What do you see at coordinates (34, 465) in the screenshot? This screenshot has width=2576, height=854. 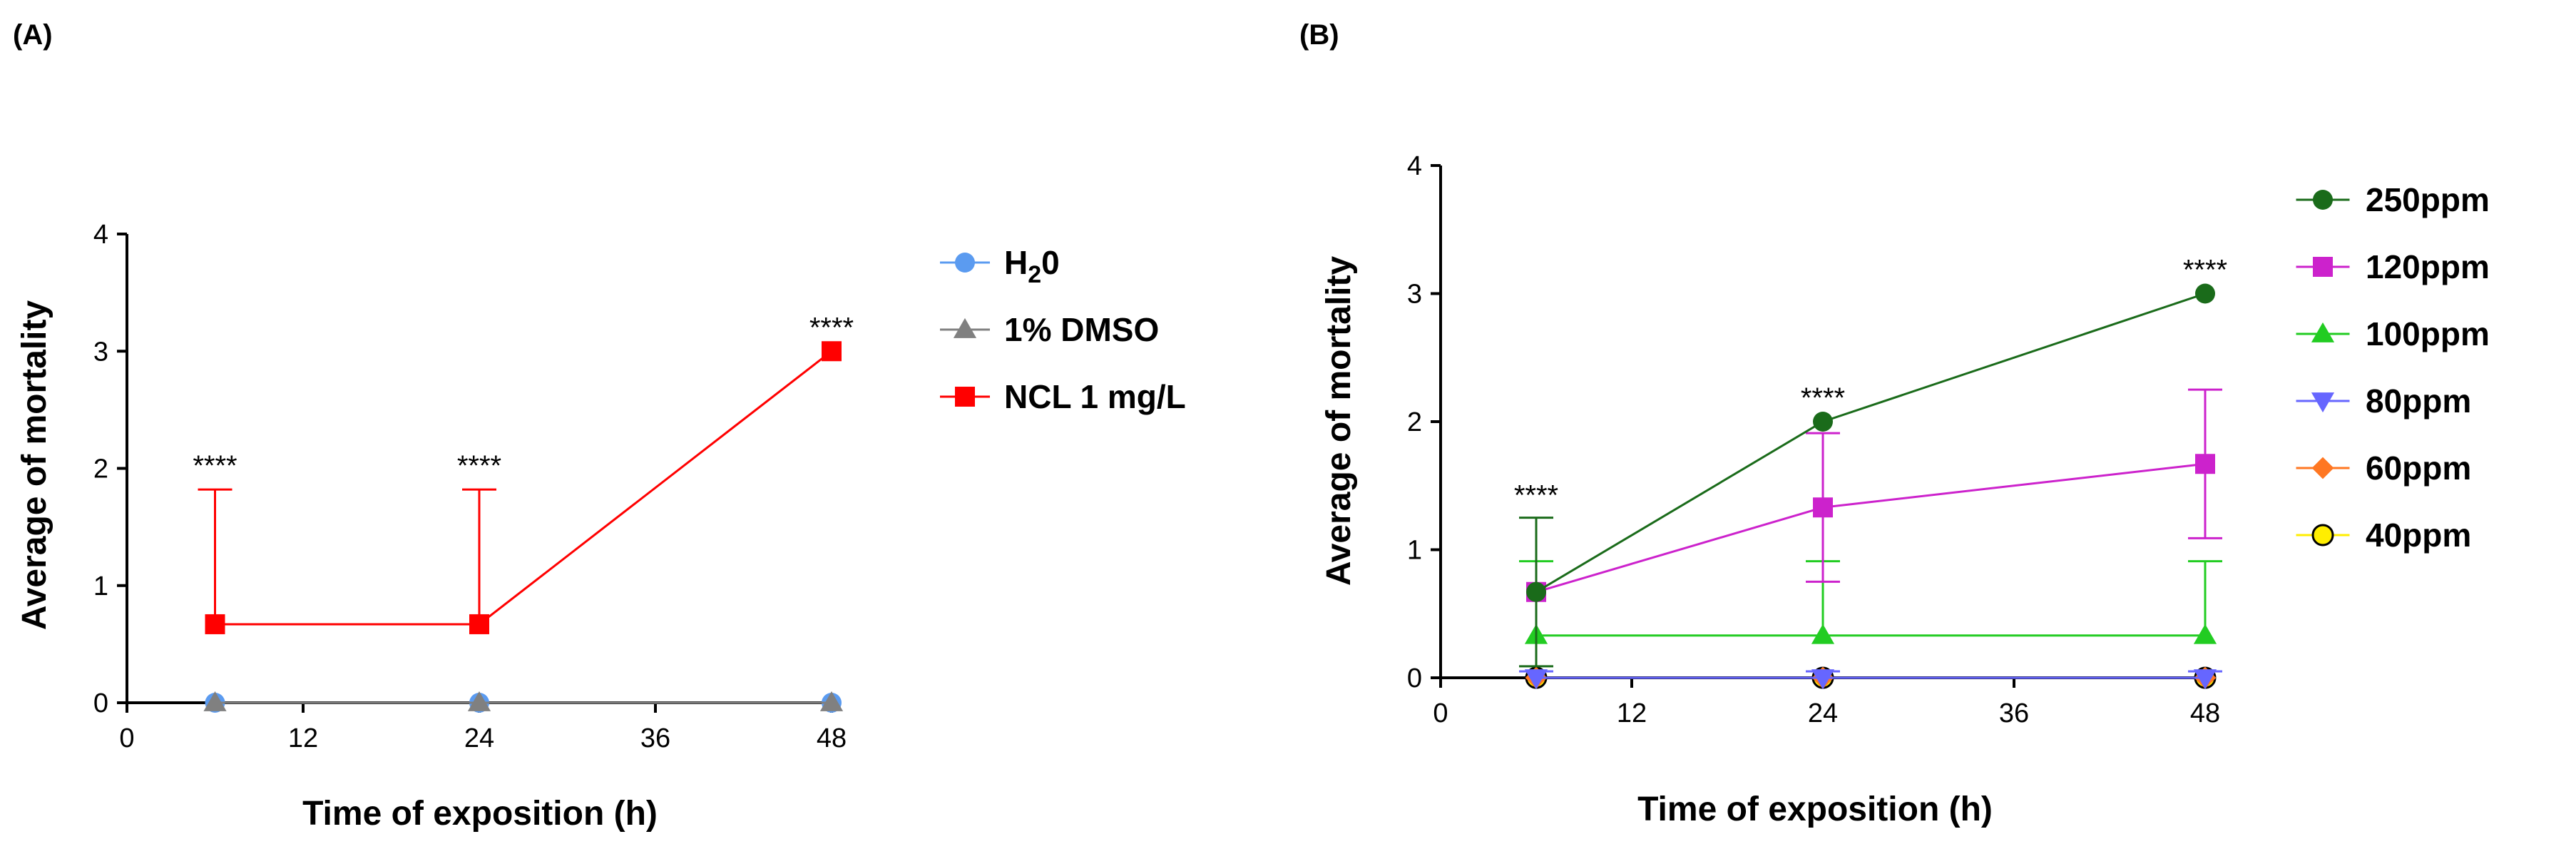 I see `panel-a-ylabel: Average of mortality` at bounding box center [34, 465].